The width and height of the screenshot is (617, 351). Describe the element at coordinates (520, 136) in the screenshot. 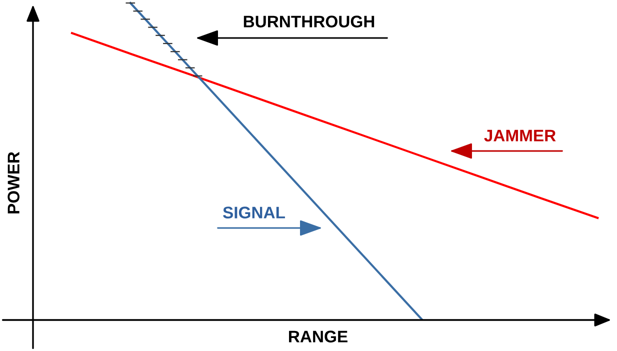

I see `annotation: JAMMER` at that location.